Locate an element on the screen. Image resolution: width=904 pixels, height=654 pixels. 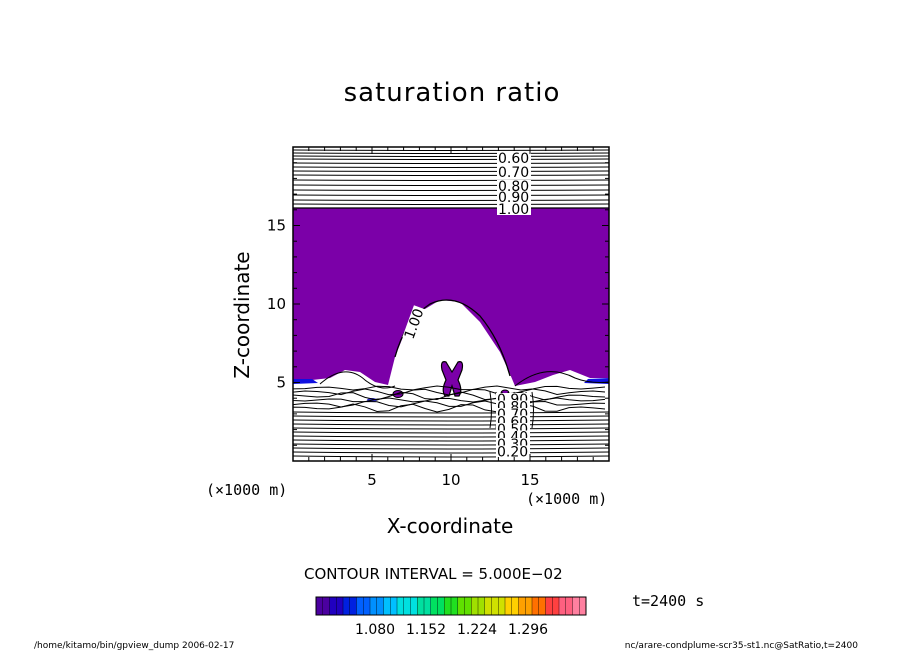
y-tick-label: 10 is located at coordinates (276, 304).